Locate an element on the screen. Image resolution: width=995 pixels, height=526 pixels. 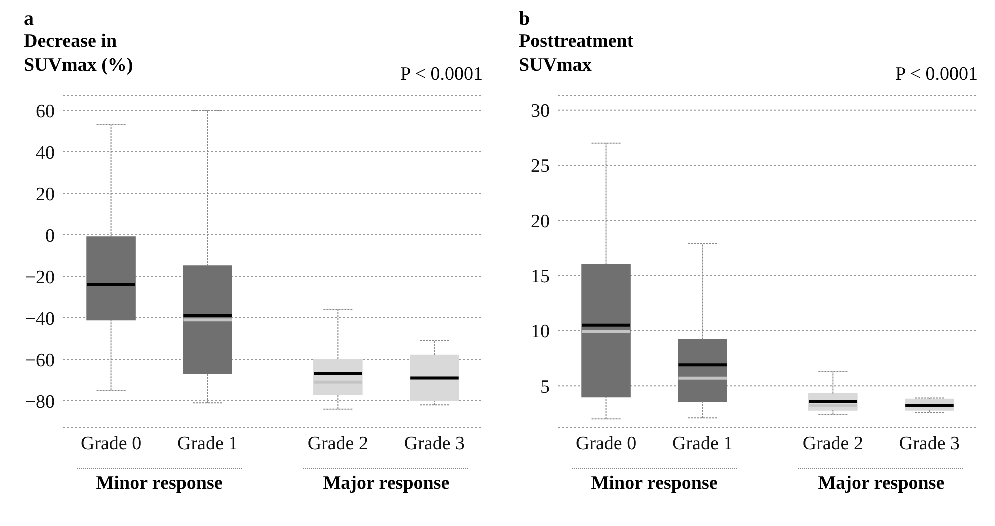
y-tick-label: 10 is located at coordinates (540, 332).